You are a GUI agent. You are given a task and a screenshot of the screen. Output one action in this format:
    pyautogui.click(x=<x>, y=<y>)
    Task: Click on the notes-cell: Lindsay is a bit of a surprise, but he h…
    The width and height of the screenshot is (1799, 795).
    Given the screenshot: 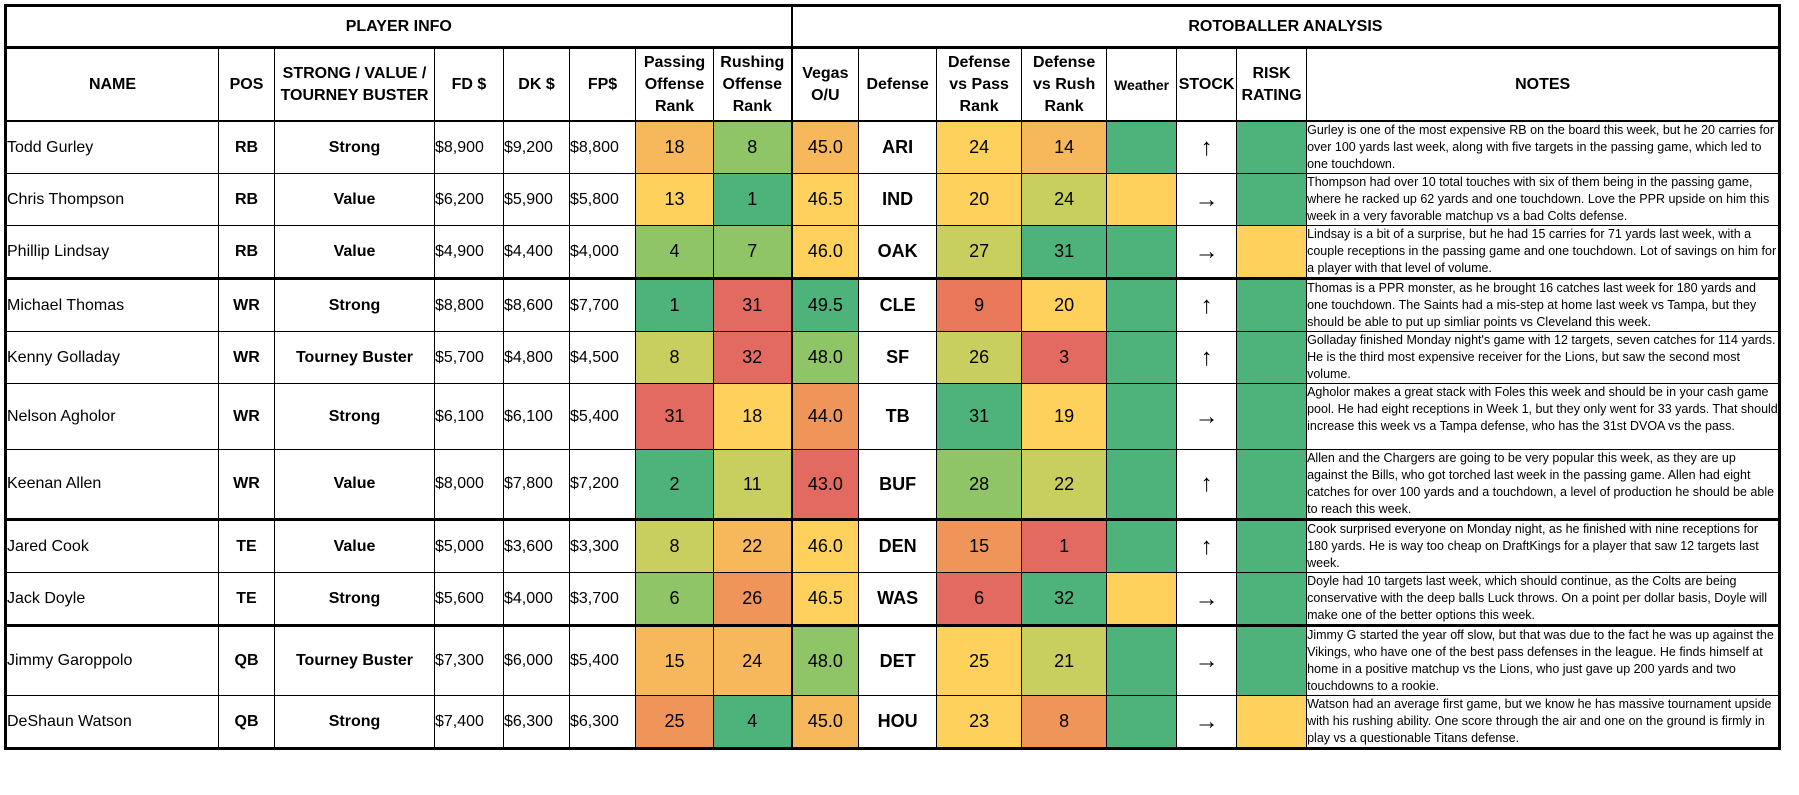 What is the action you would take?
    pyautogui.click(x=1543, y=252)
    